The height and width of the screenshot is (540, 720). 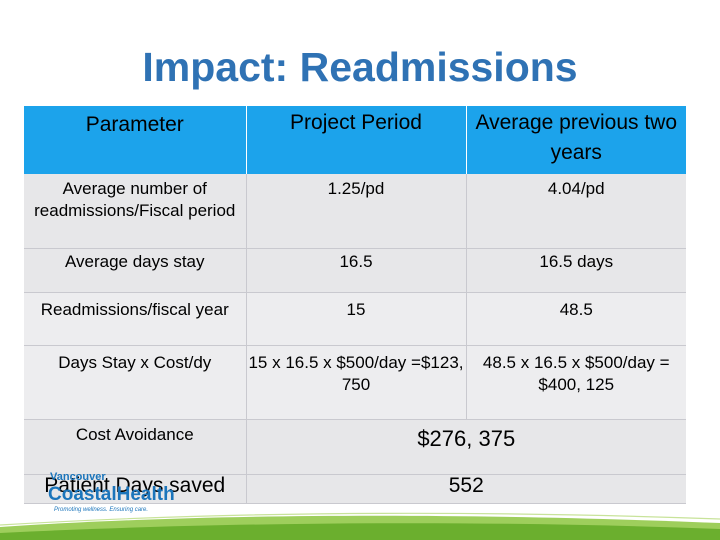 I want to click on cell-param: Days Stay x Cost/dy, so click(x=135, y=382).